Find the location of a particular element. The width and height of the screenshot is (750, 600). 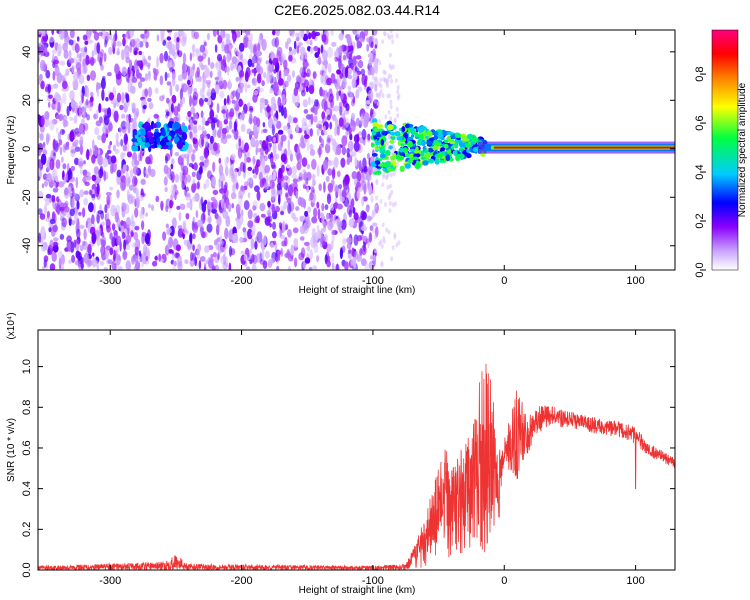

colorbar-tick-label: 0.2 is located at coordinates (700, 220).